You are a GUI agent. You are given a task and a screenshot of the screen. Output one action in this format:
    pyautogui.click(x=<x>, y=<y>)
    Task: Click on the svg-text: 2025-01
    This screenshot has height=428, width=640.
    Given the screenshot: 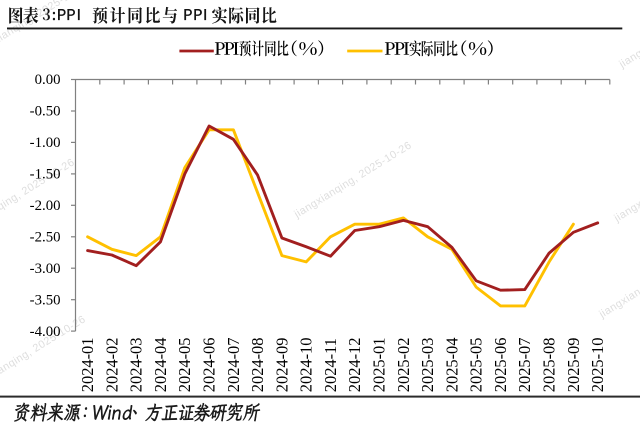 What is the action you would take?
    pyautogui.click(x=379, y=365)
    